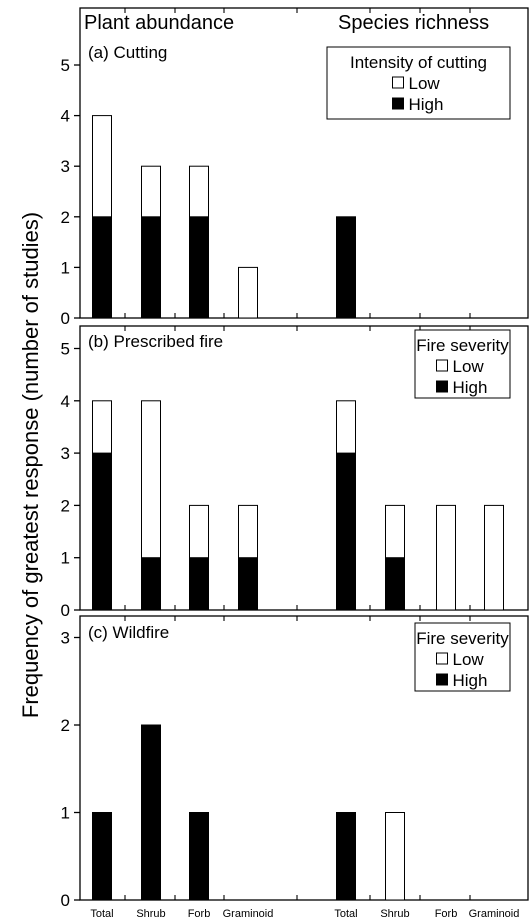  Describe the element at coordinates (127, 52) in the screenshot. I see `panel-title: (a) Cutting` at that location.